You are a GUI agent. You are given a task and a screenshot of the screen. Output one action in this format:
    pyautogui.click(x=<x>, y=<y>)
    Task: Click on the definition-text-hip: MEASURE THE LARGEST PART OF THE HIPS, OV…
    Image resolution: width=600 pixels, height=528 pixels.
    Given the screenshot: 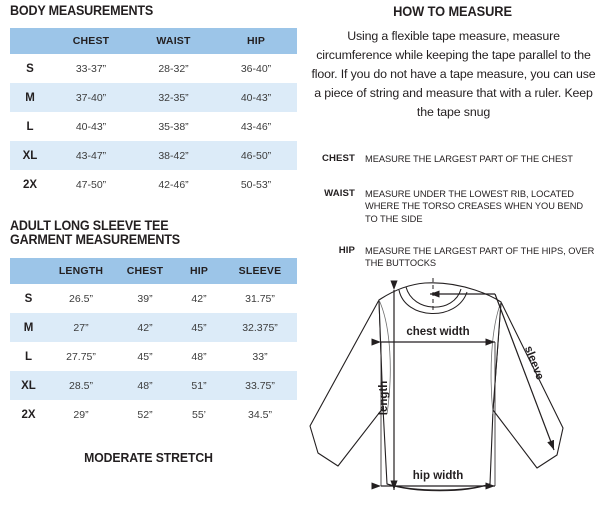 What is the action you would take?
    pyautogui.click(x=480, y=257)
    